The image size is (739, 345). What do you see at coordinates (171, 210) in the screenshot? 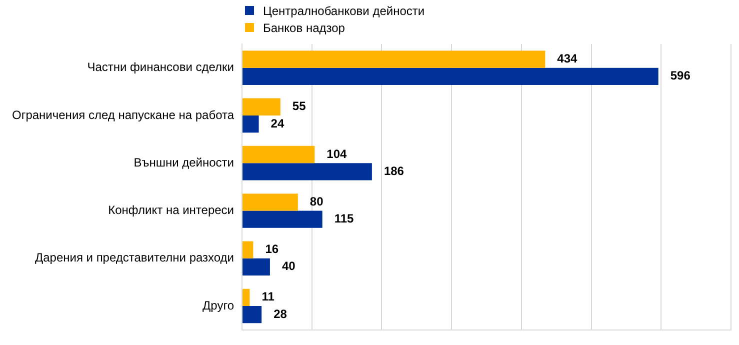
I see `y-tick-label: Конфликт на интереси` at bounding box center [171, 210].